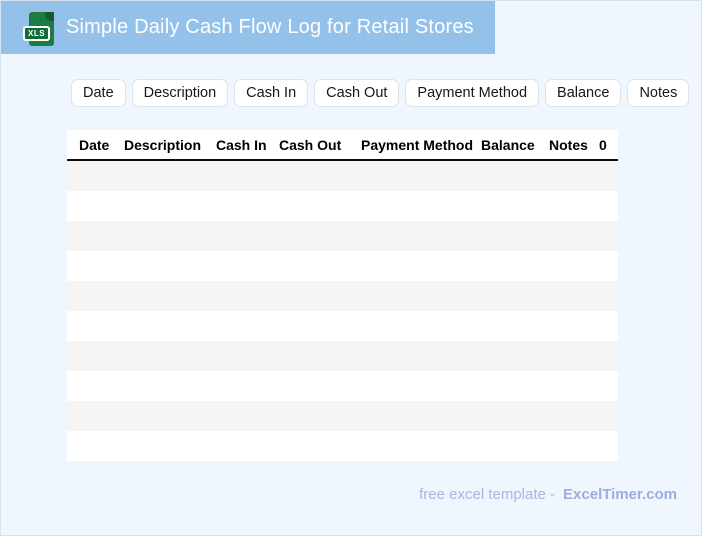  What do you see at coordinates (271, 93) in the screenshot?
I see `column-pill-cash-in: Cash In` at bounding box center [271, 93].